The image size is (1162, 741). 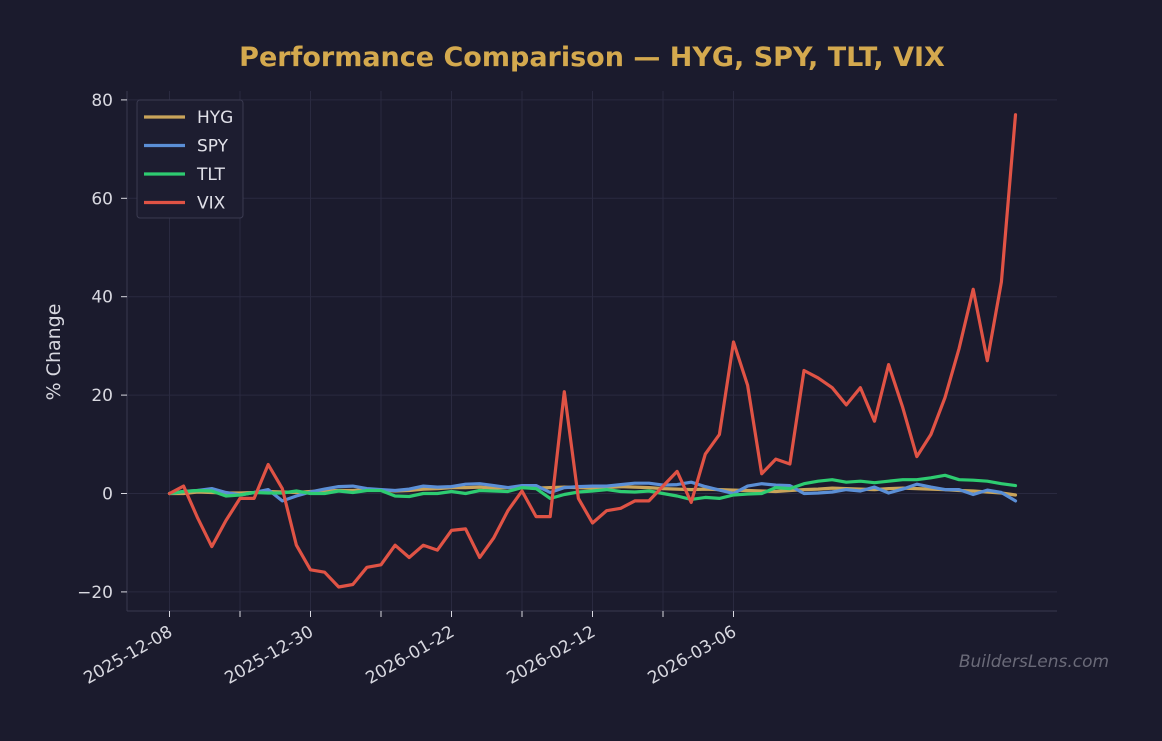 I want to click on y-tick-label: 20, so click(x=102, y=396).